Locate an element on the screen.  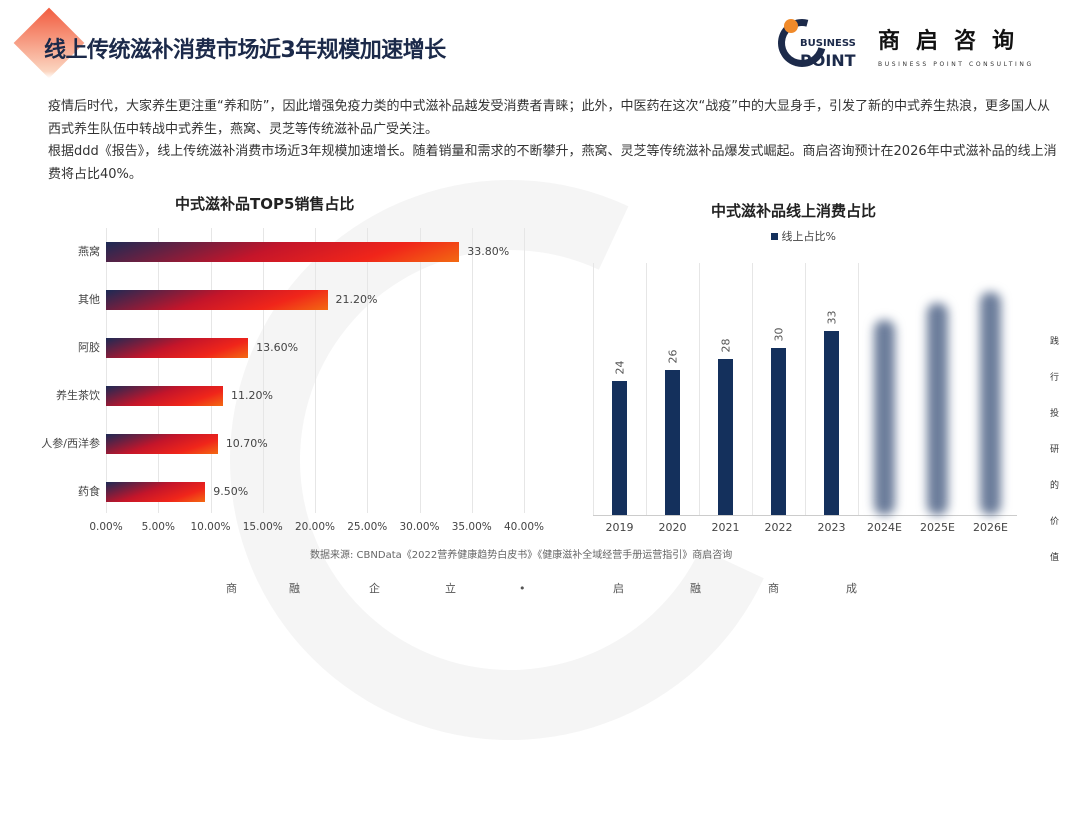
category-label: 药食 is located at coordinates (89, 491).